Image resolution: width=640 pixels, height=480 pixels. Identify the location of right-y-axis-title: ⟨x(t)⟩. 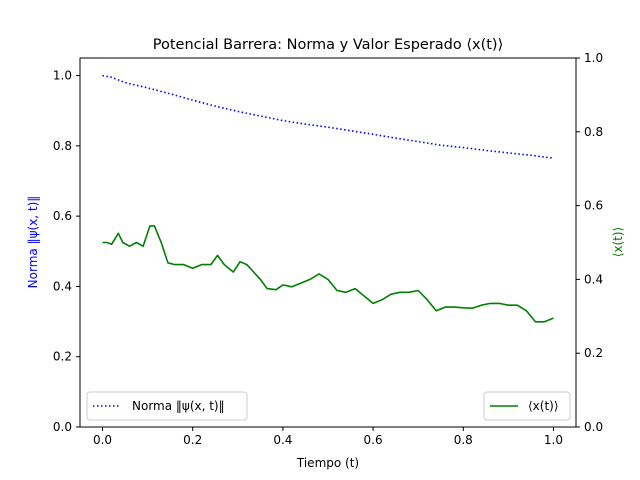
(618, 242).